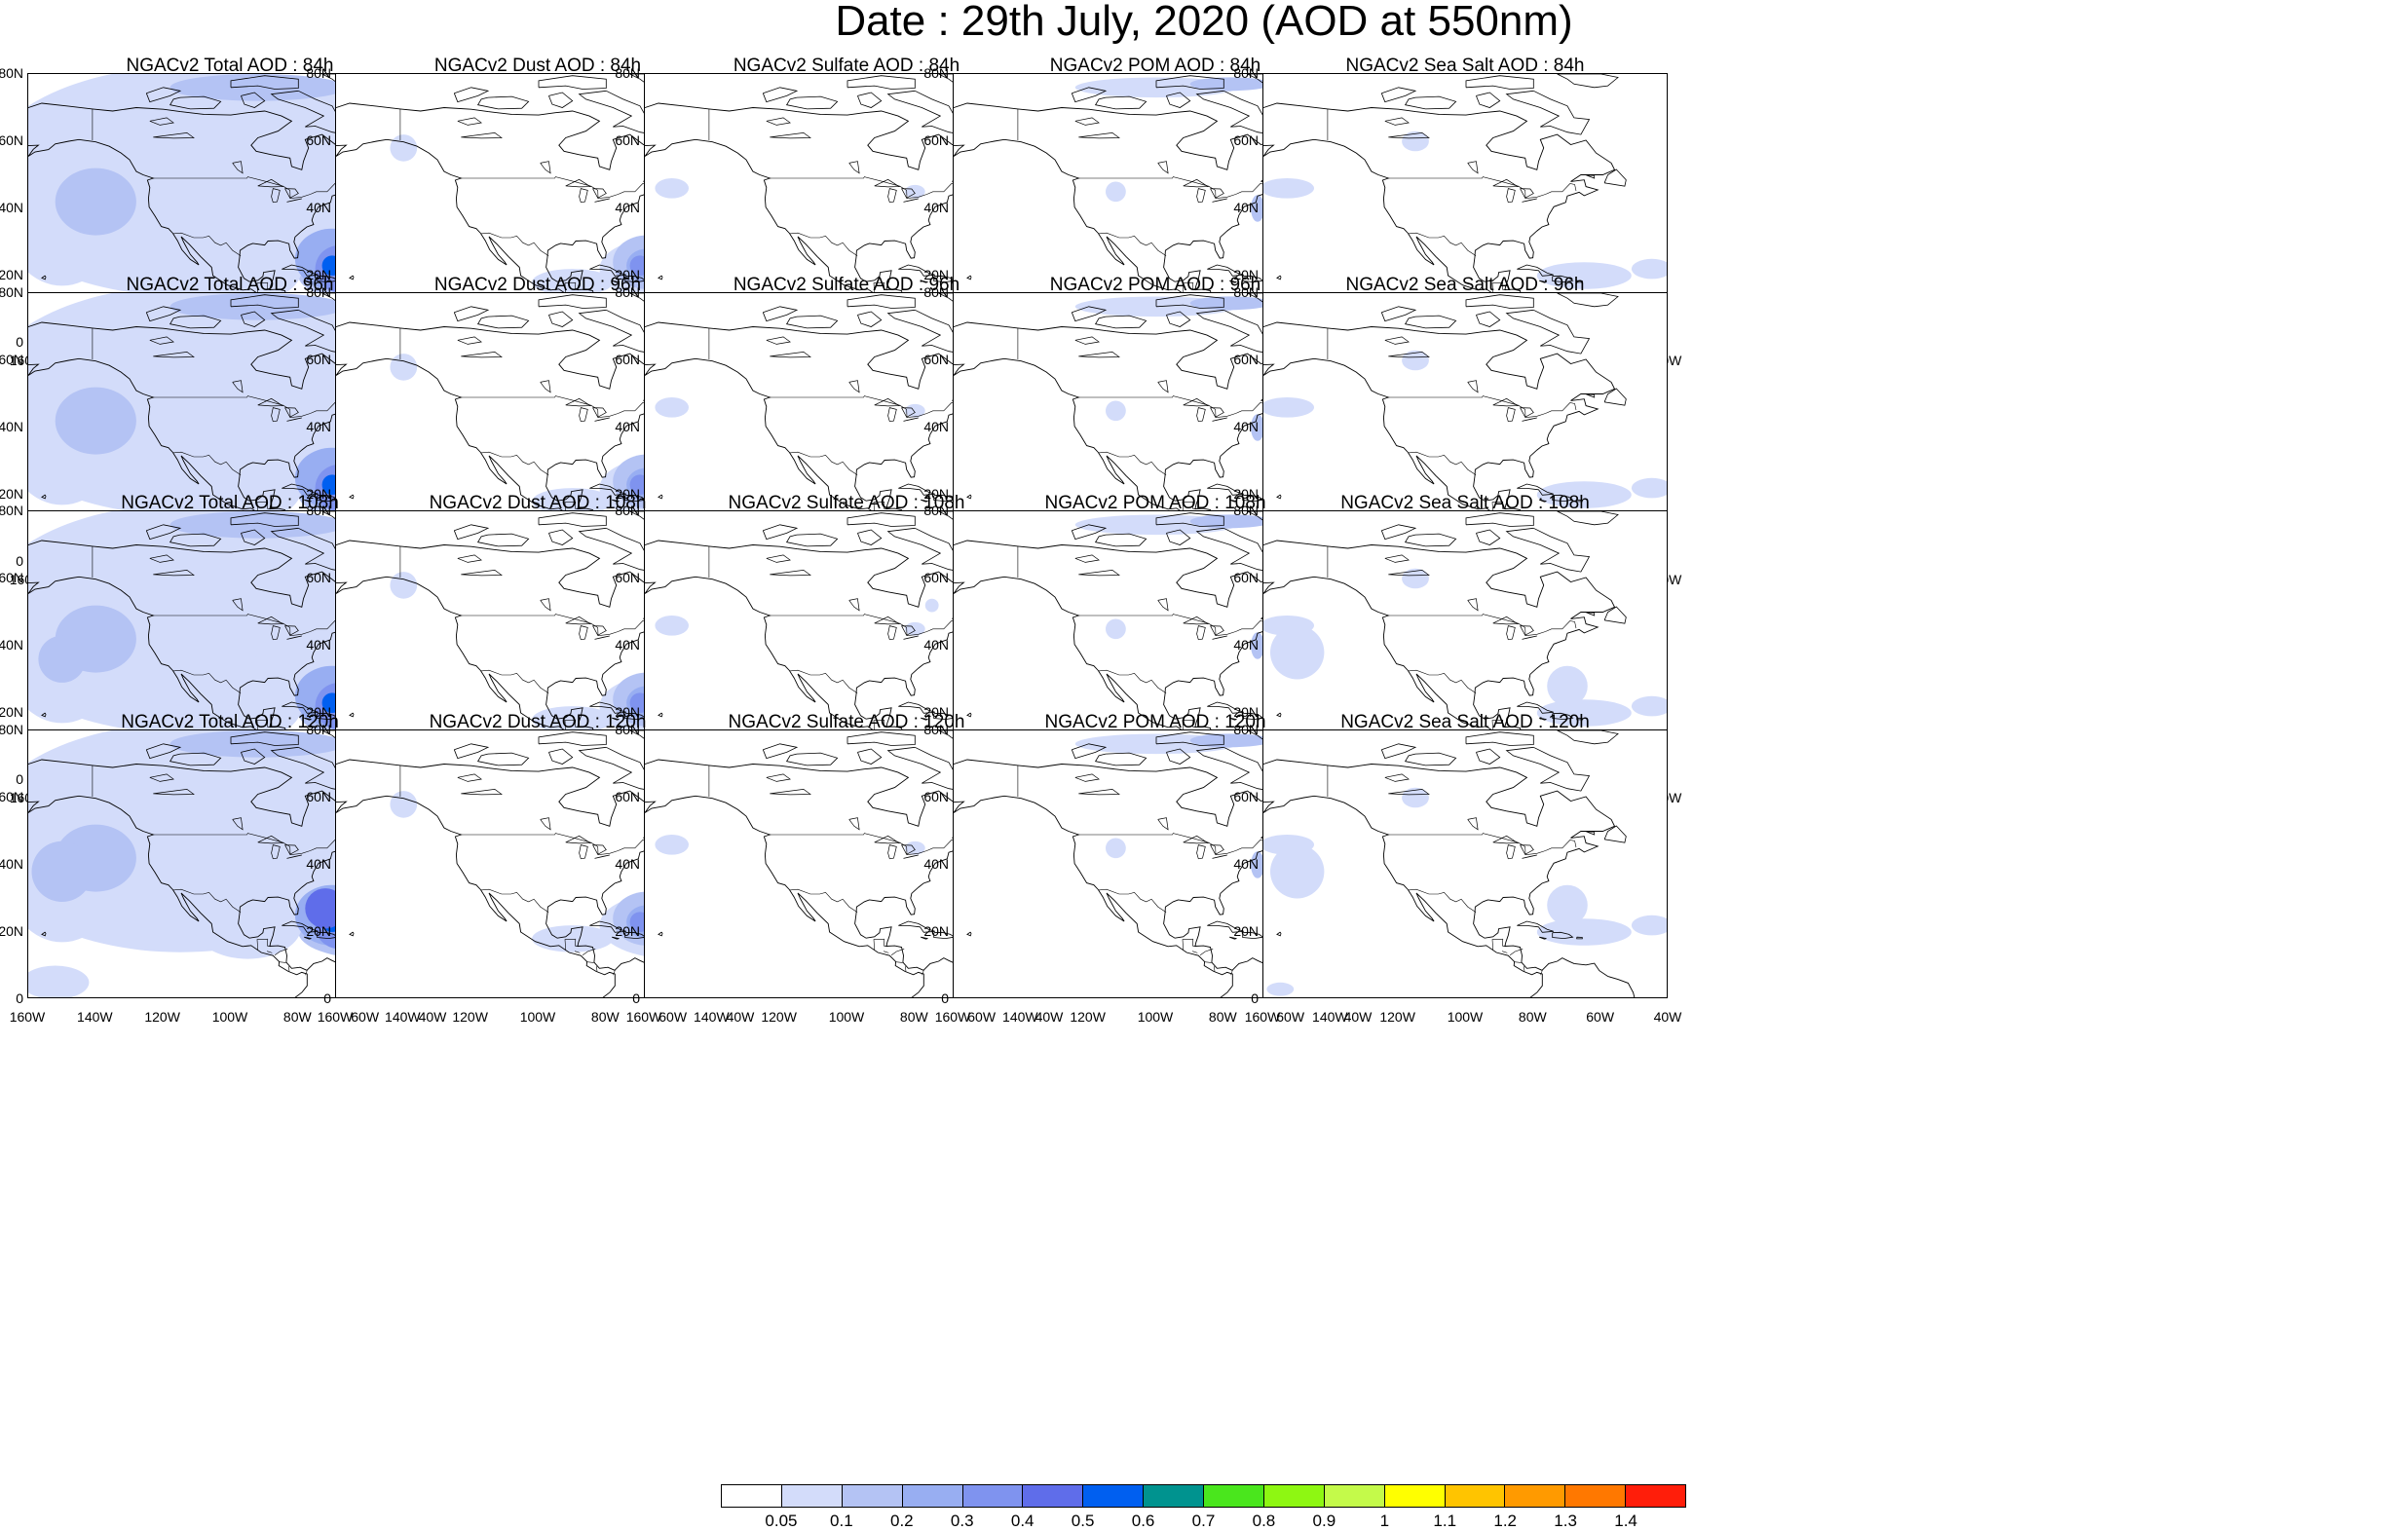 The width and height of the screenshot is (2408, 1531). What do you see at coordinates (230, 503) in the screenshot?
I see `panel-title: NGACv2 Total AOD : 108h` at bounding box center [230, 503].